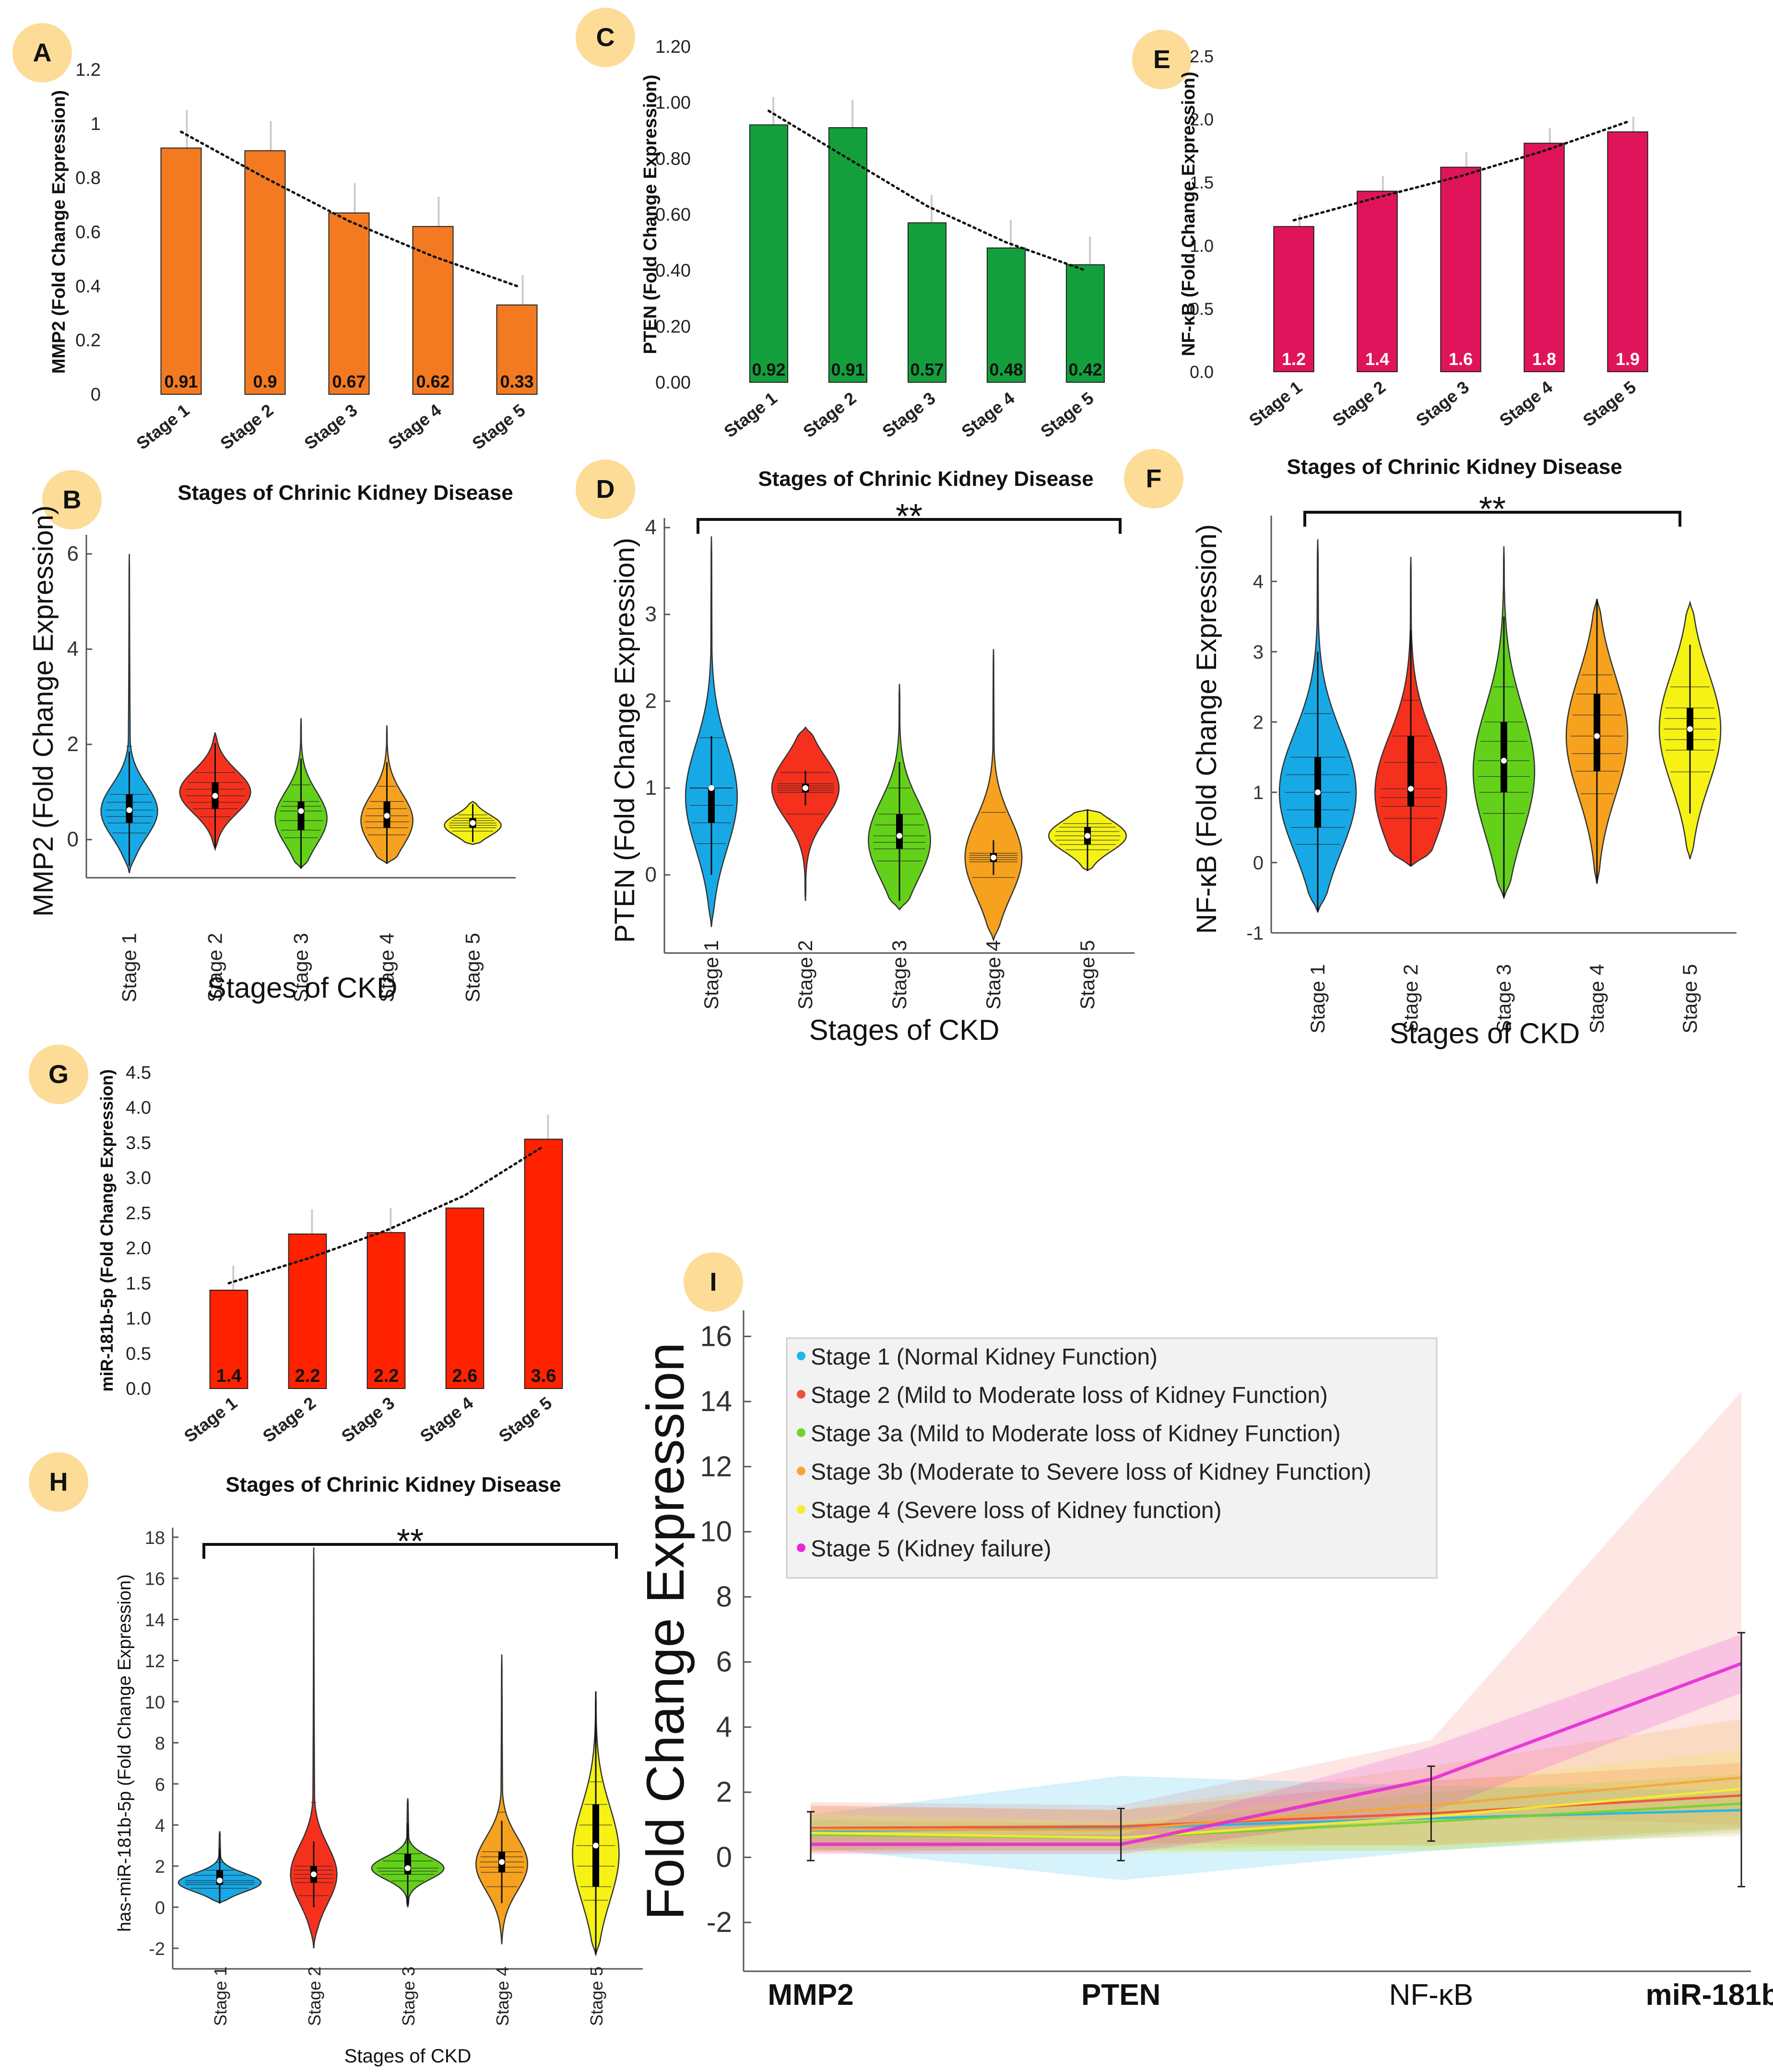 Image resolution: width=1773 pixels, height=2072 pixels. Describe the element at coordinates (716, 1532) in the screenshot. I see `y-tick-label: 10` at that location.